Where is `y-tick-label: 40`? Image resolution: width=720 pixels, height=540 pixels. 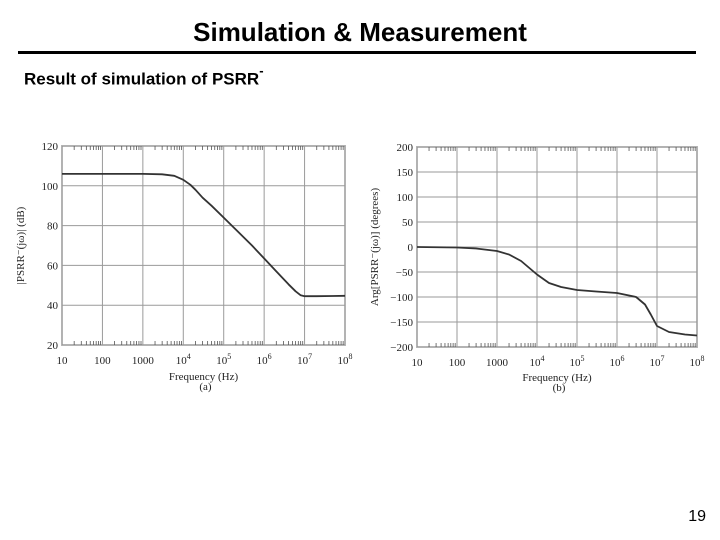
y-tick-label: 40 is located at coordinates (53, 306).